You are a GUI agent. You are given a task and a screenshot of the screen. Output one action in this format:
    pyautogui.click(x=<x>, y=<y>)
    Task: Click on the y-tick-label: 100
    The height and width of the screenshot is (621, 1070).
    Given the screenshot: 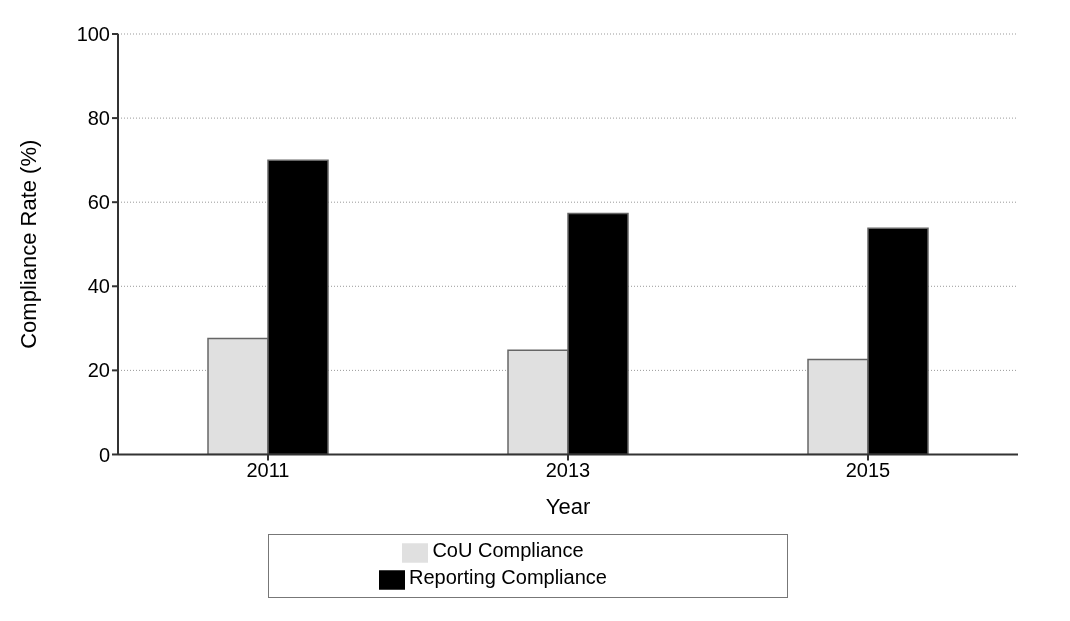 What is the action you would take?
    pyautogui.click(x=93, y=34)
    